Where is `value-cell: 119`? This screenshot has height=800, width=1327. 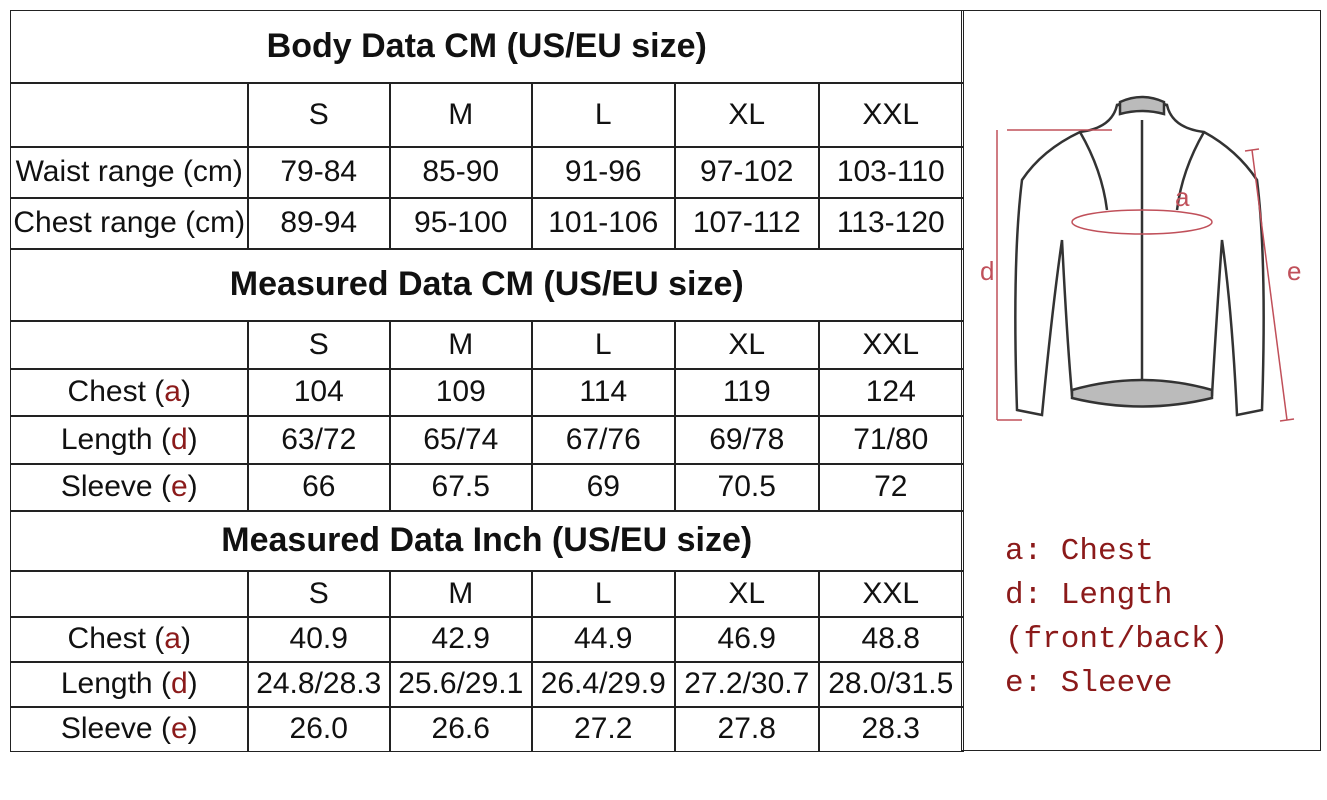 value-cell: 119 is located at coordinates (747, 392).